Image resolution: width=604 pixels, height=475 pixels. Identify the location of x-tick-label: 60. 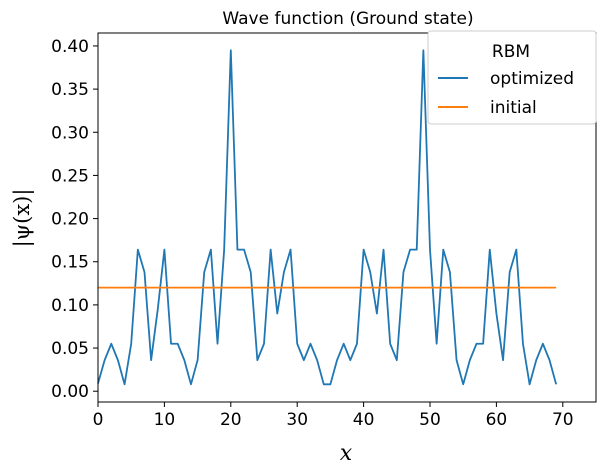
(497, 420).